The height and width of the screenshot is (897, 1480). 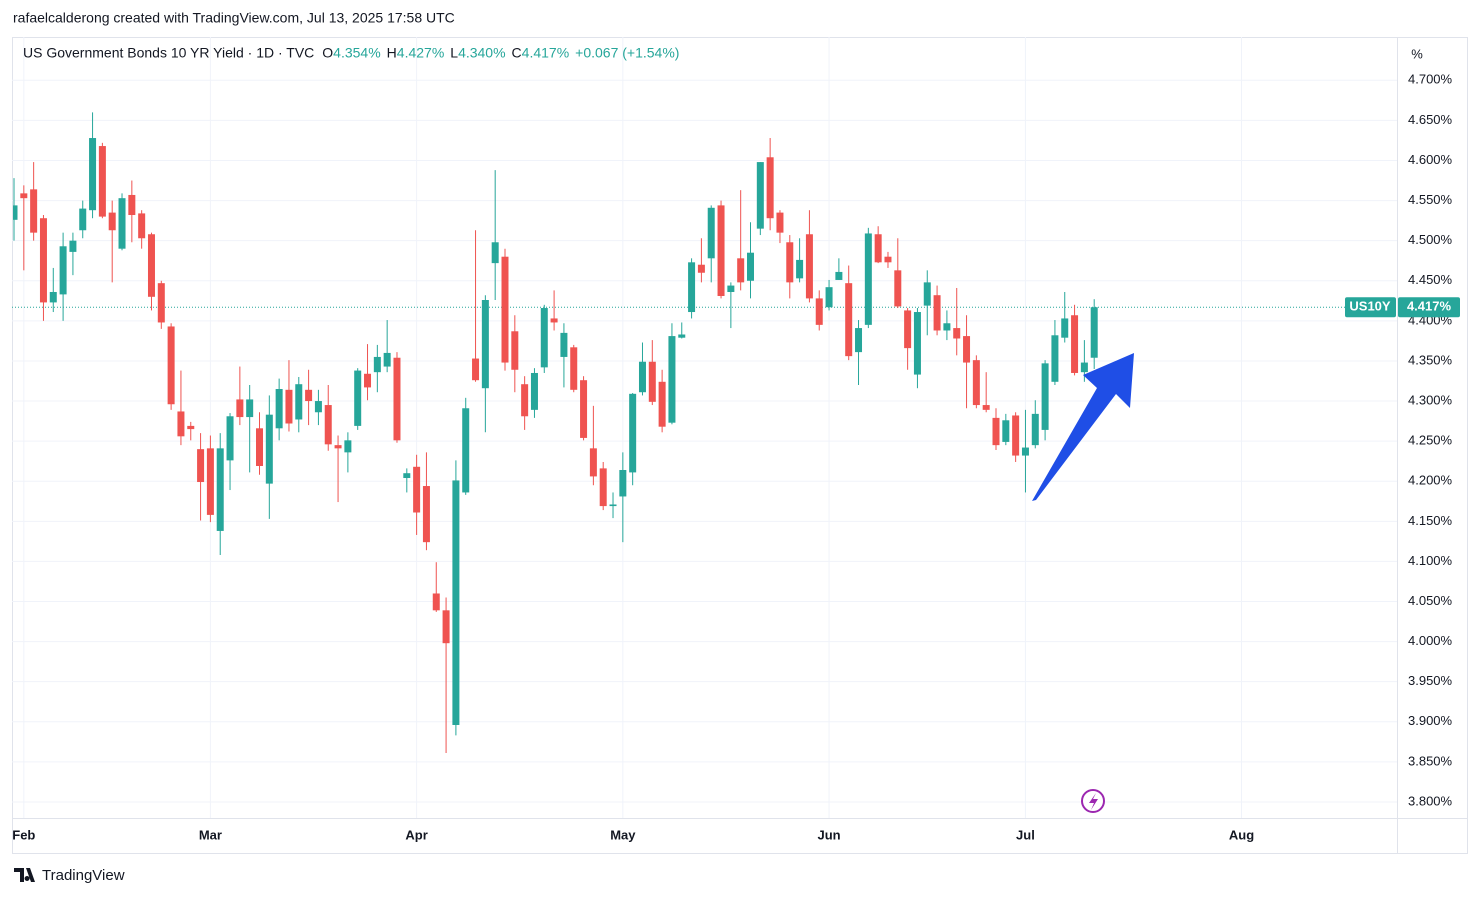 What do you see at coordinates (1093, 801) in the screenshot?
I see `event-icon-bolt` at bounding box center [1093, 801].